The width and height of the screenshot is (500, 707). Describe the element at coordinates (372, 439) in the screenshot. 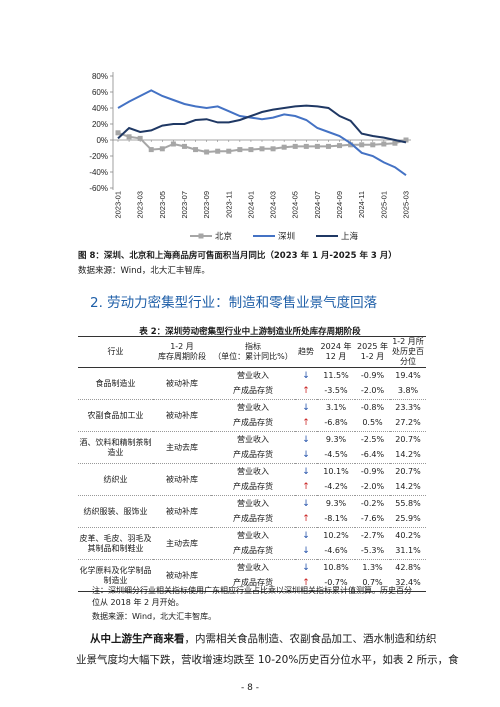

I see `cell-2025: -2.5%` at that location.